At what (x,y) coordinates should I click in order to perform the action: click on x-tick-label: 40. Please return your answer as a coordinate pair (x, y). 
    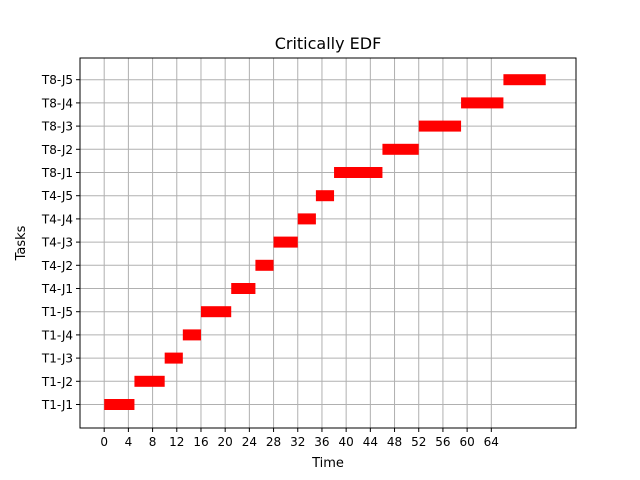
    Looking at the image, I should click on (346, 442).